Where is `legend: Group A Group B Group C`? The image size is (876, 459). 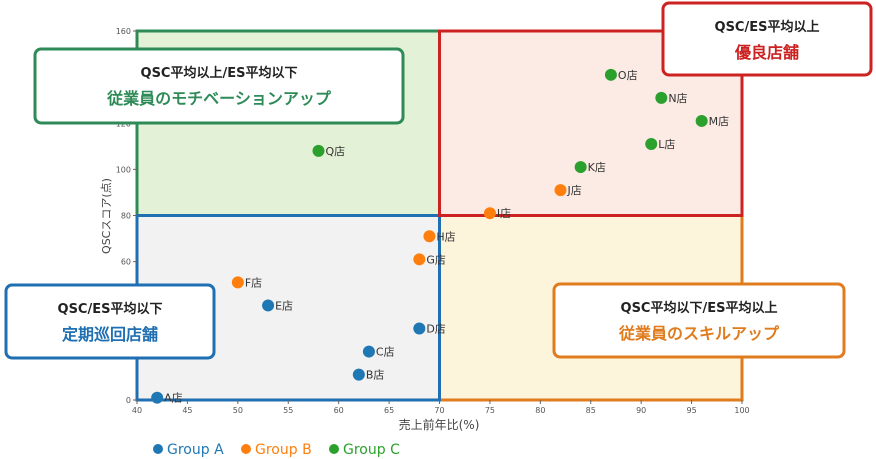 legend: Group A Group B Group C is located at coordinates (276, 450).